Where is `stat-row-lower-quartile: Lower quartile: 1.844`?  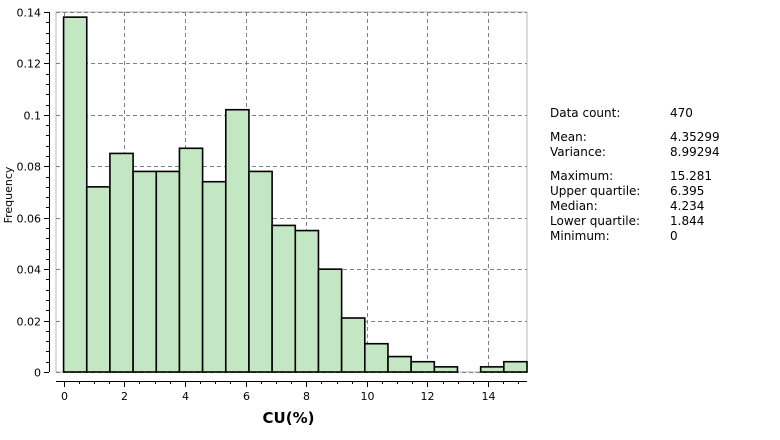 stat-row-lower-quartile: Lower quartile: 1.844 is located at coordinates (650, 221).